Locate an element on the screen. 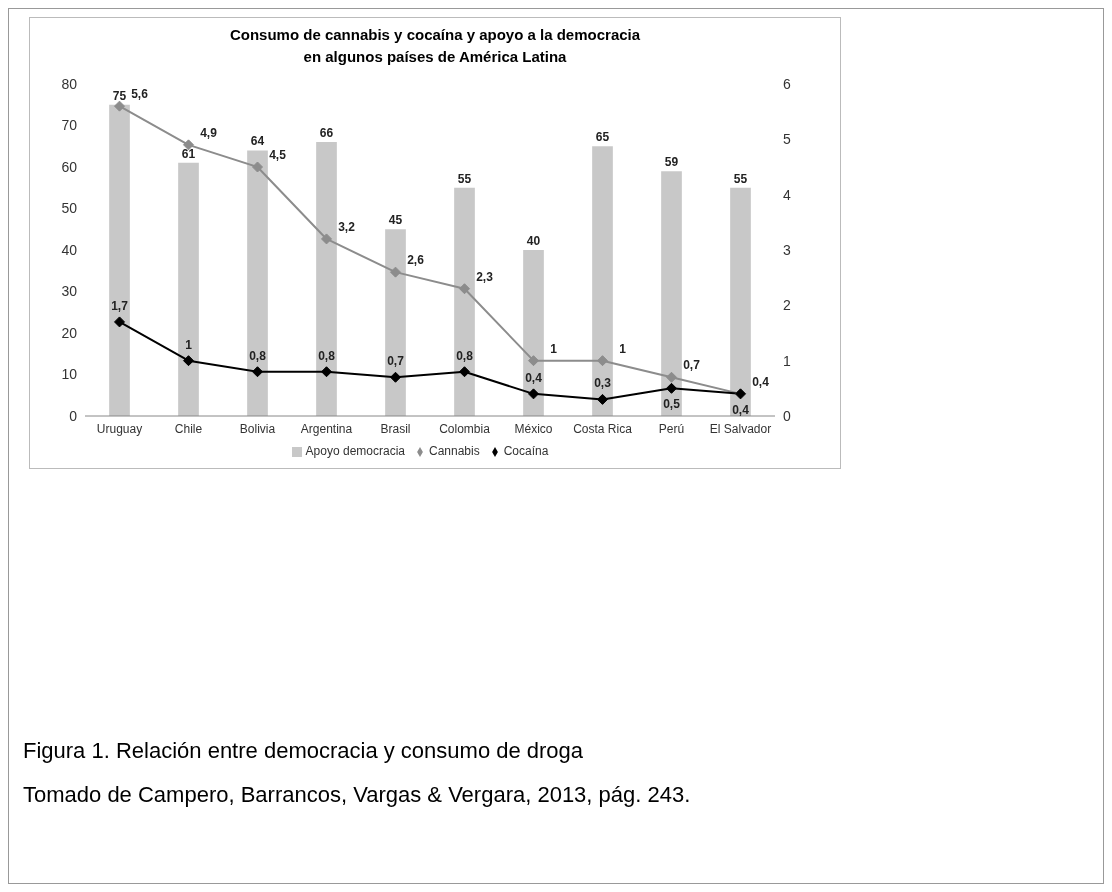 The height and width of the screenshot is (892, 1112). legend-label: Cocaína is located at coordinates (526, 451).